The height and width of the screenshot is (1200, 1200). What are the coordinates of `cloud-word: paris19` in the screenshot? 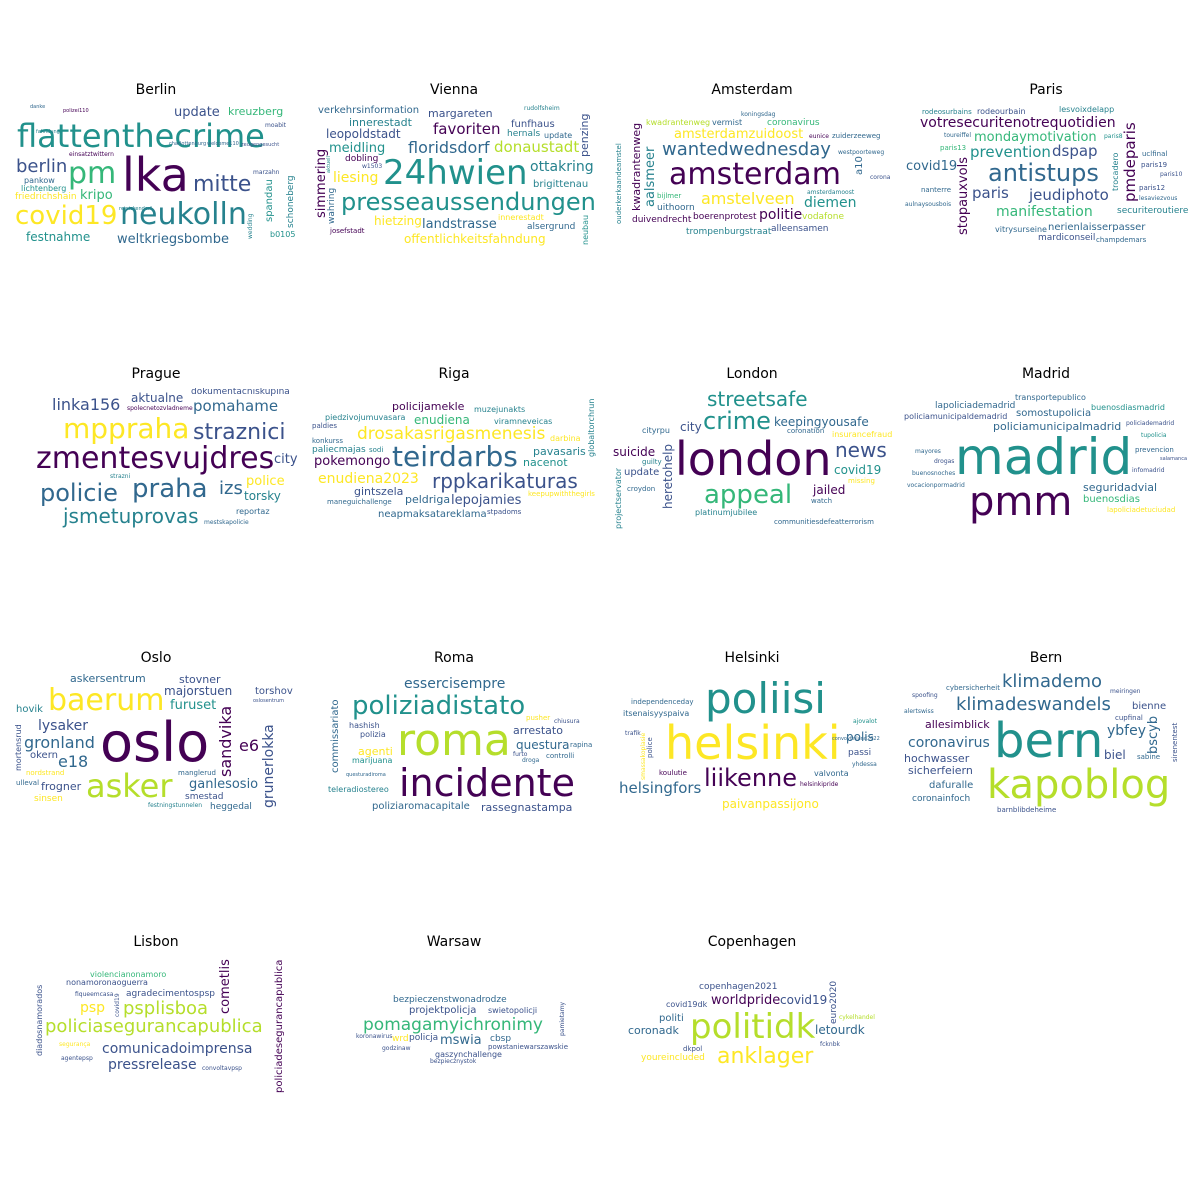 It's located at (1154, 165).